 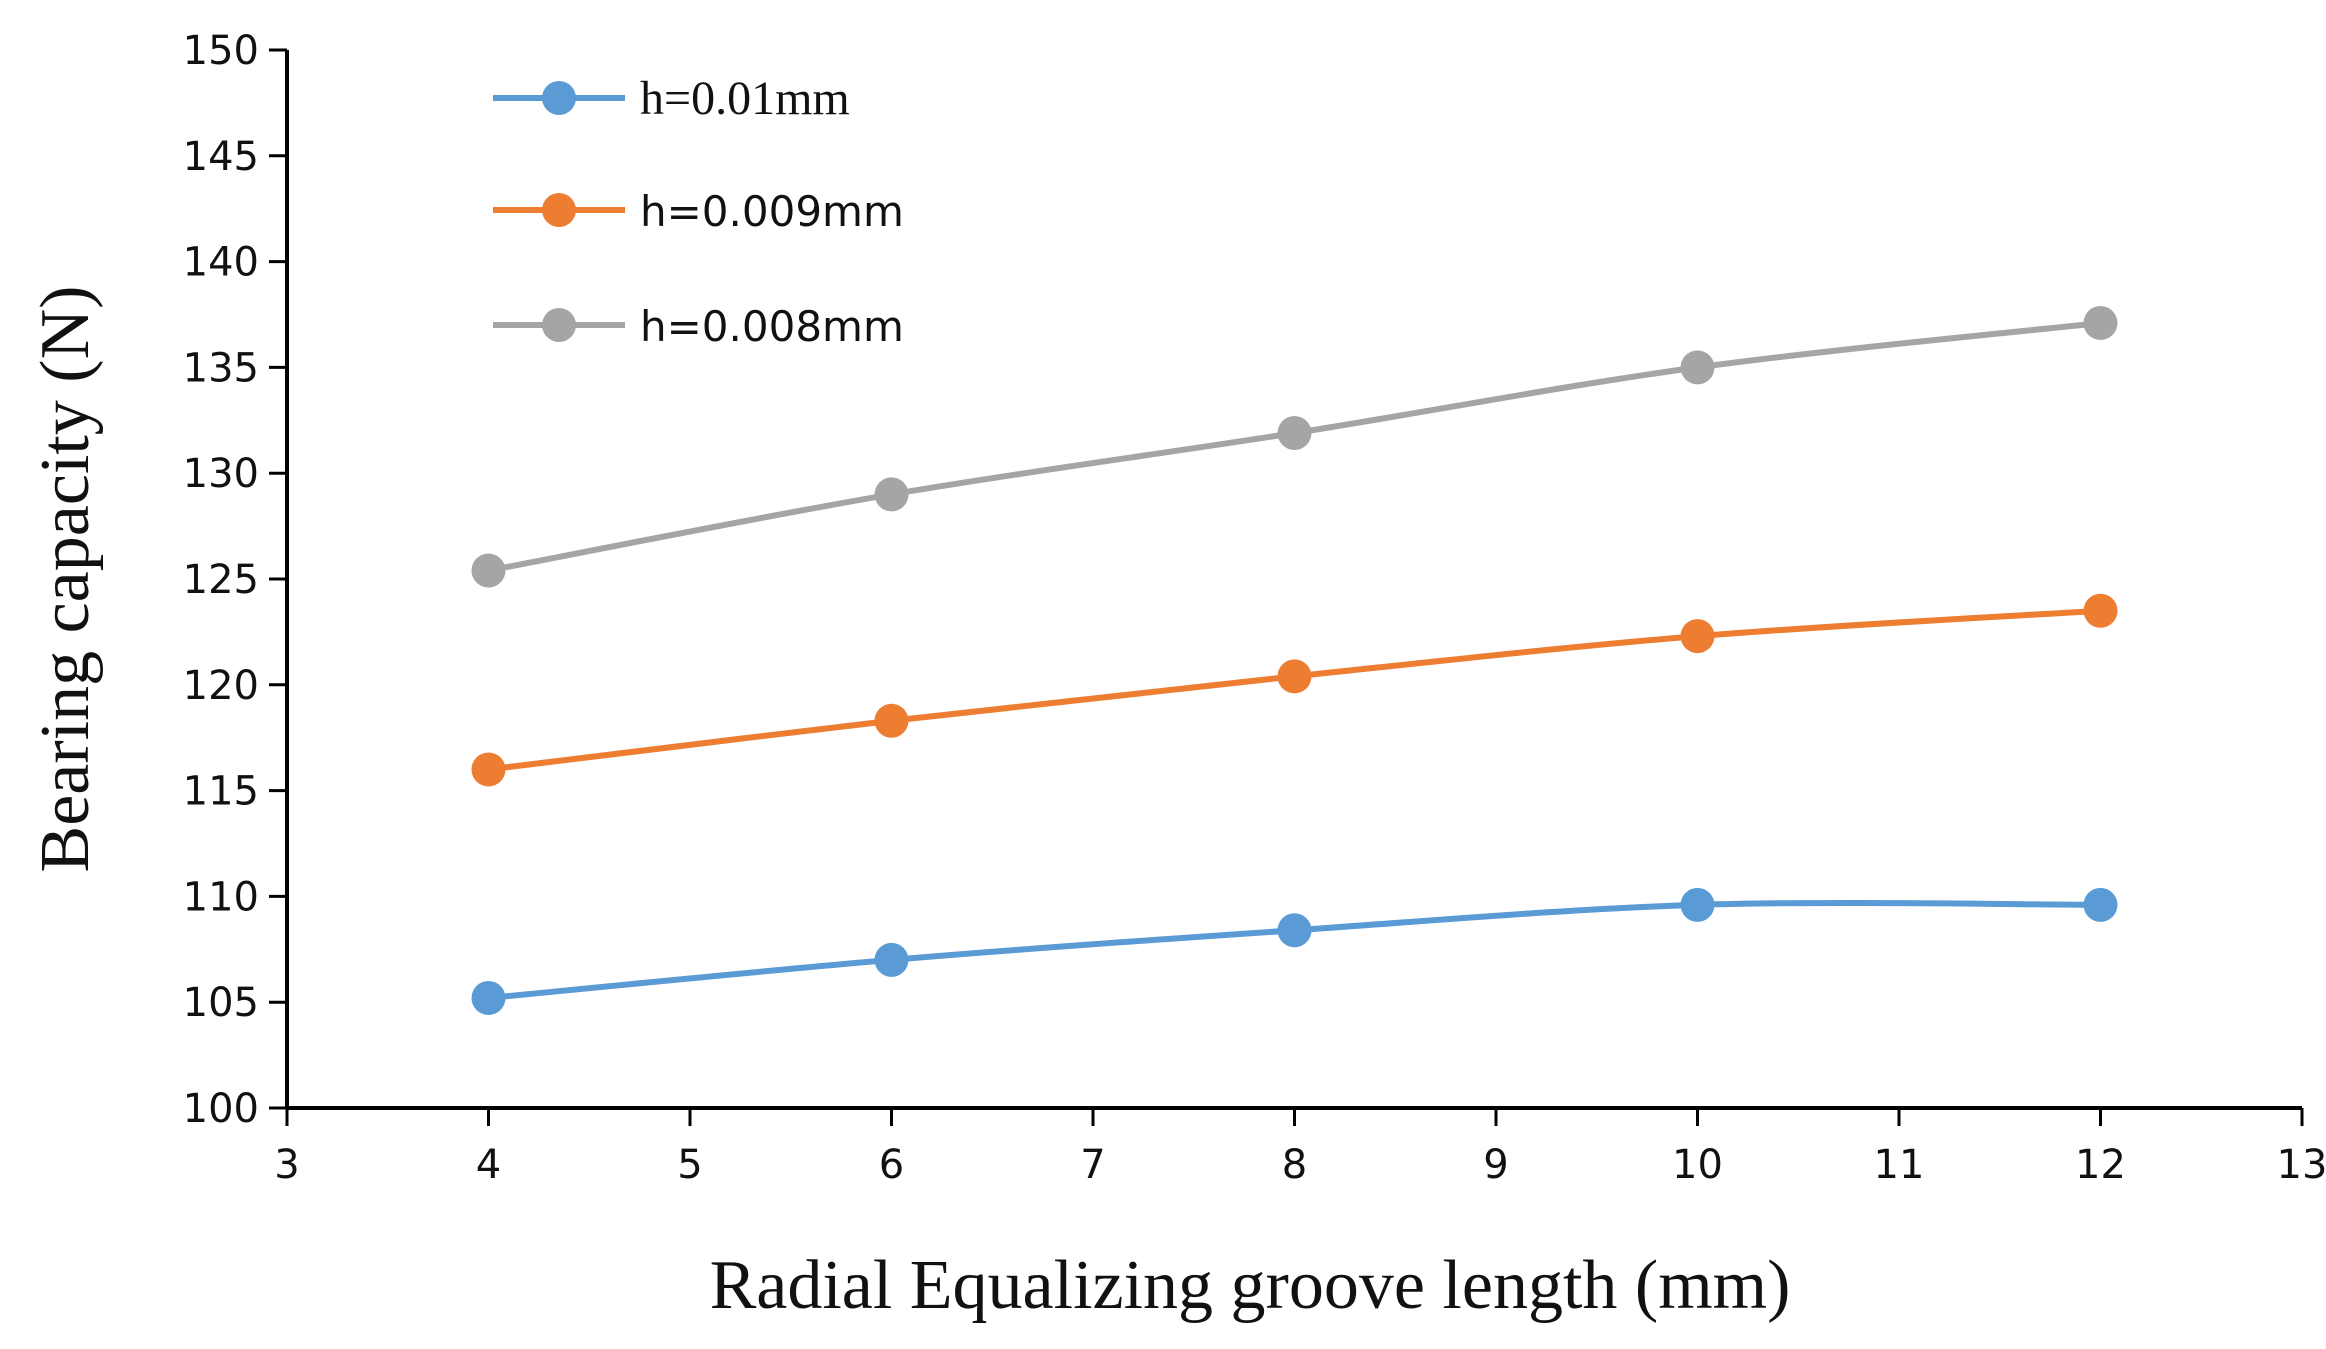 I want to click on y-tick-label: 120, so click(x=221, y=686).